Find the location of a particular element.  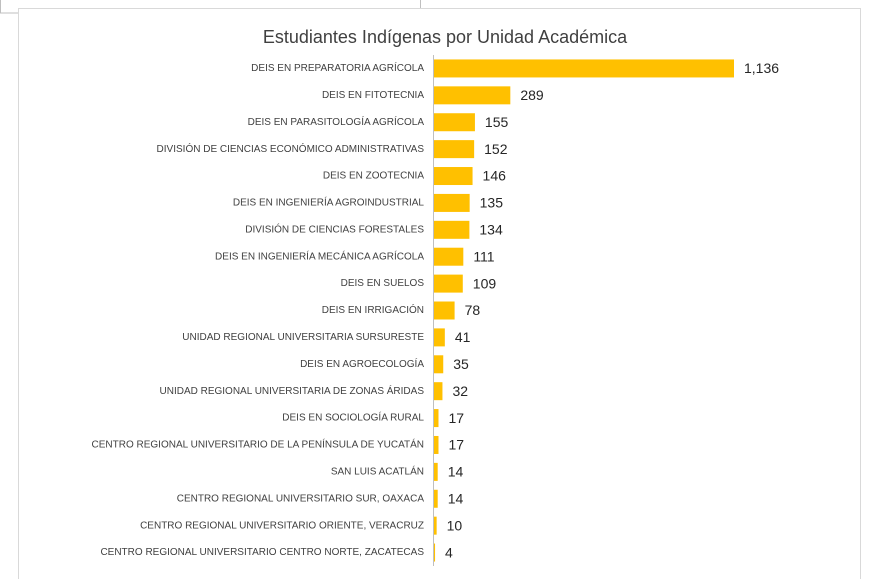

value-label: 41 is located at coordinates (463, 337).